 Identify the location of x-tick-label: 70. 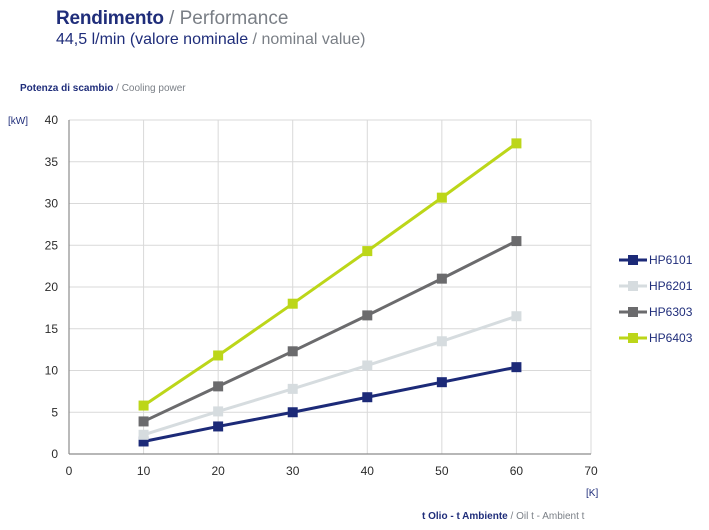
(591, 471).